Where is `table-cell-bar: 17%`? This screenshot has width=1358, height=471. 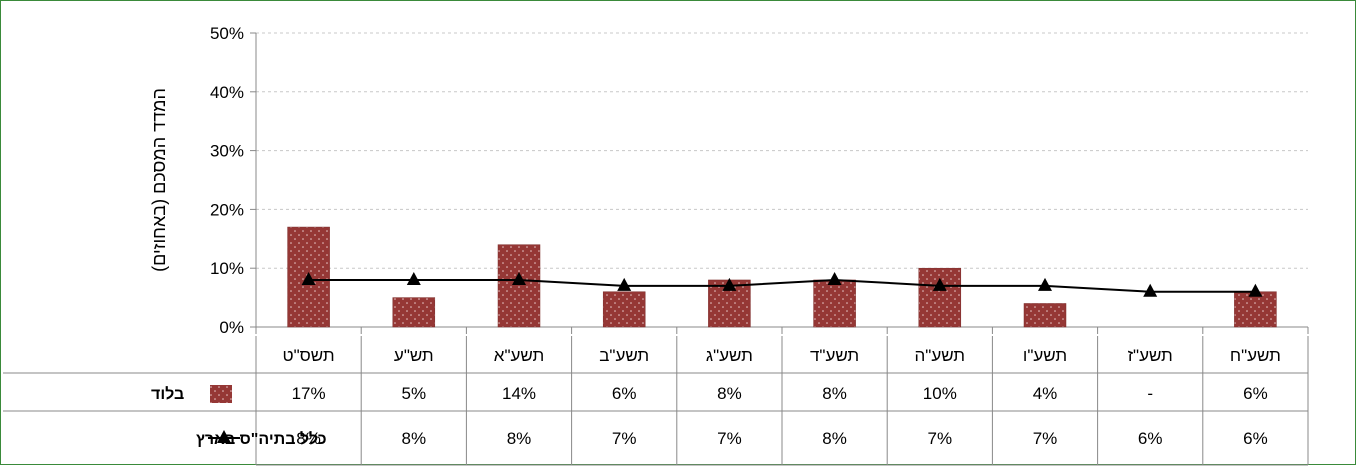 table-cell-bar: 17% is located at coordinates (309, 393).